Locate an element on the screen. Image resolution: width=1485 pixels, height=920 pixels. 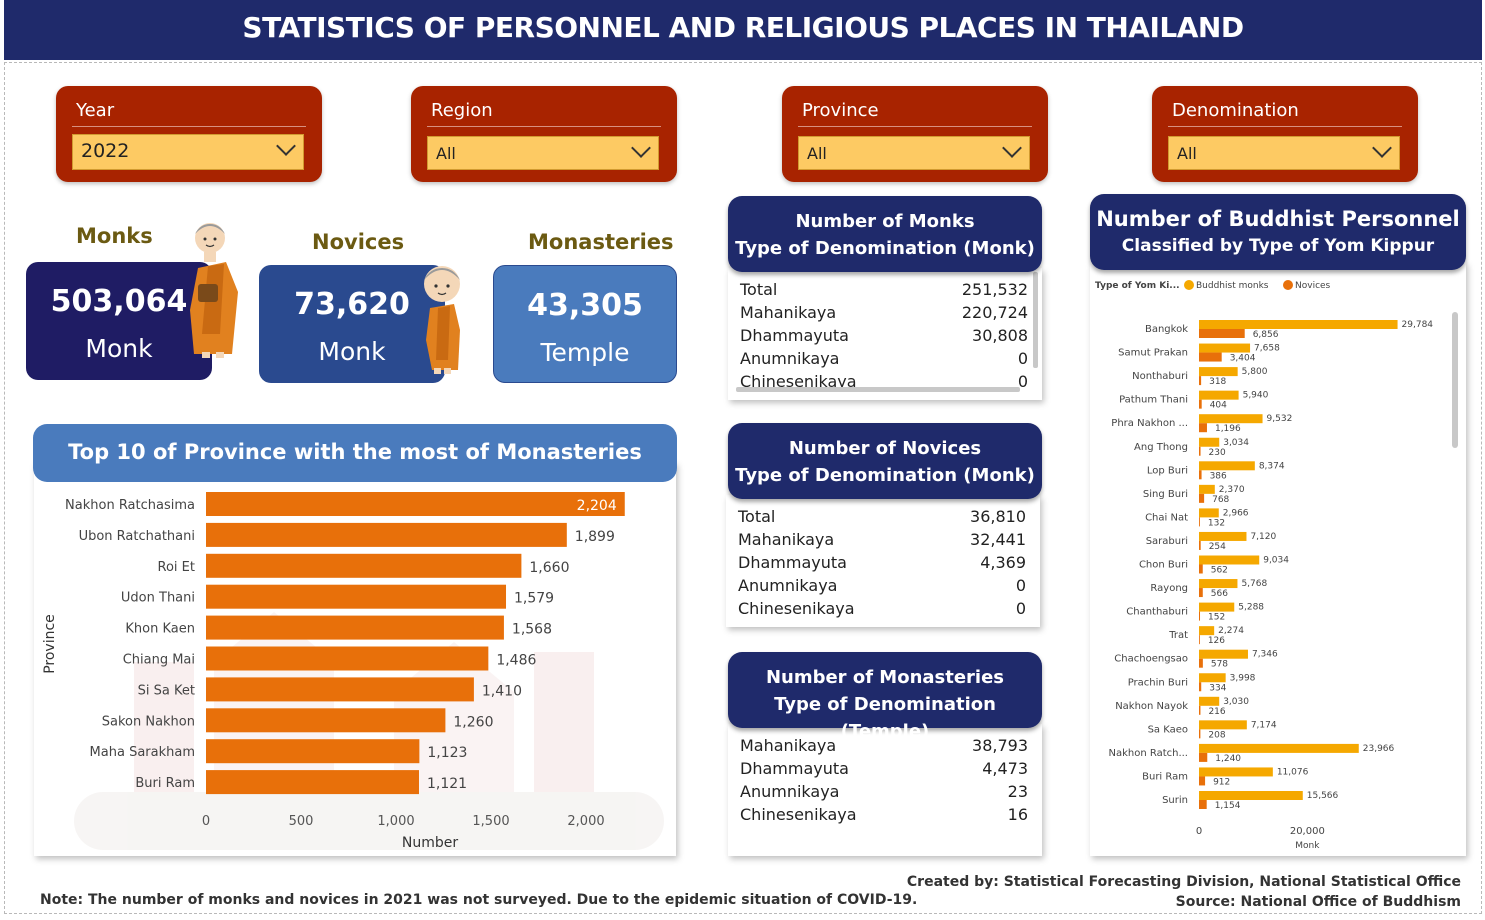
data-label-monks: 3,034 is located at coordinates (1236, 443).